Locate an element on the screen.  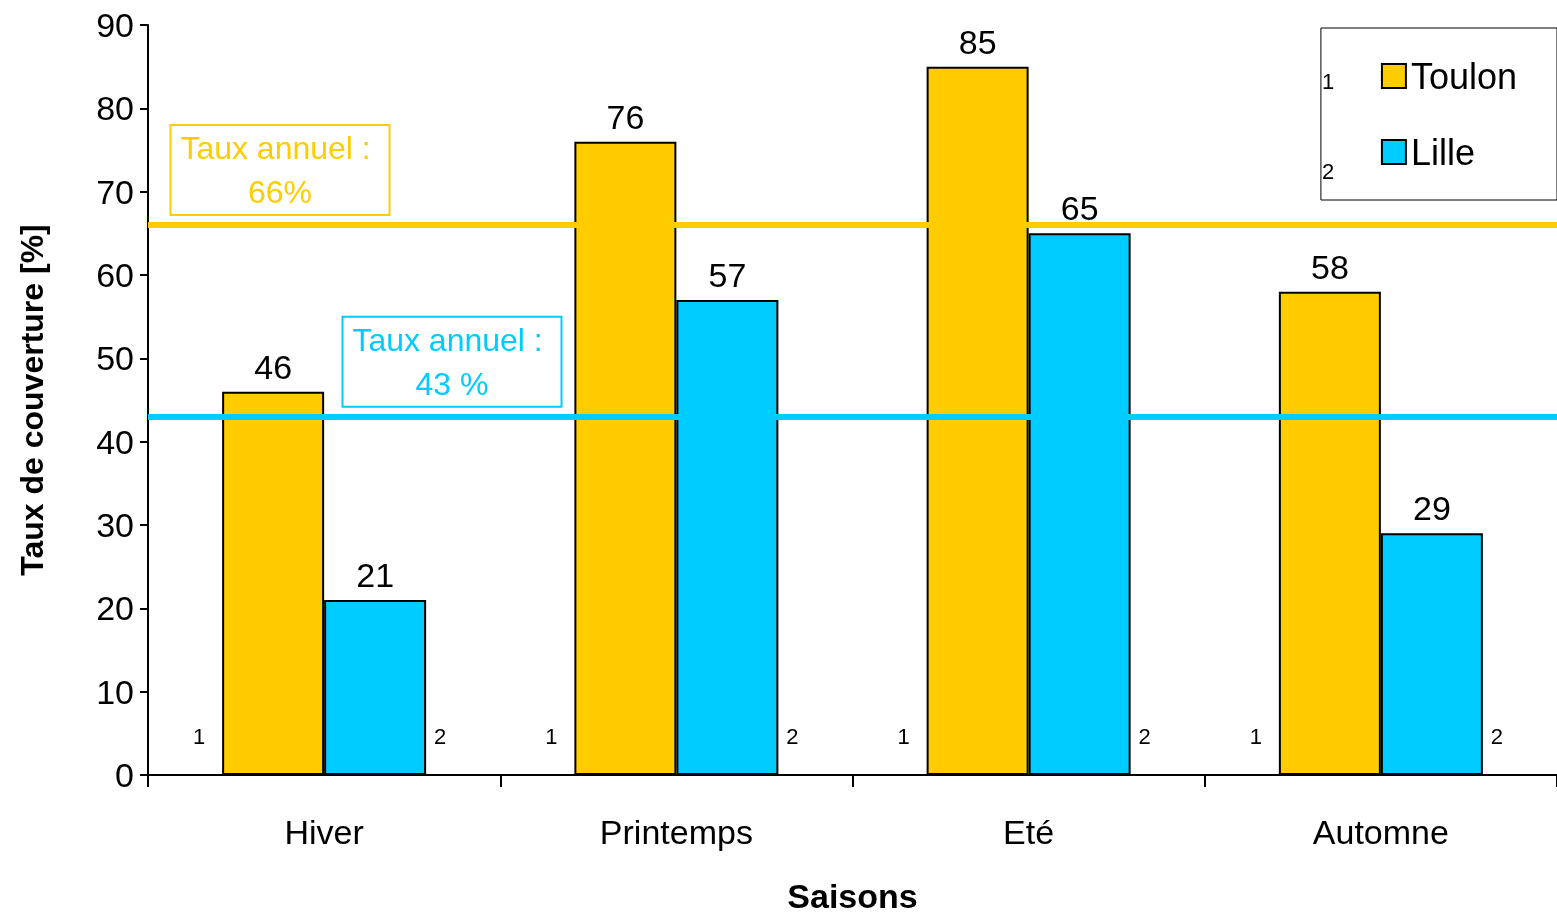
legend-label: Toulon is located at coordinates (1464, 76).